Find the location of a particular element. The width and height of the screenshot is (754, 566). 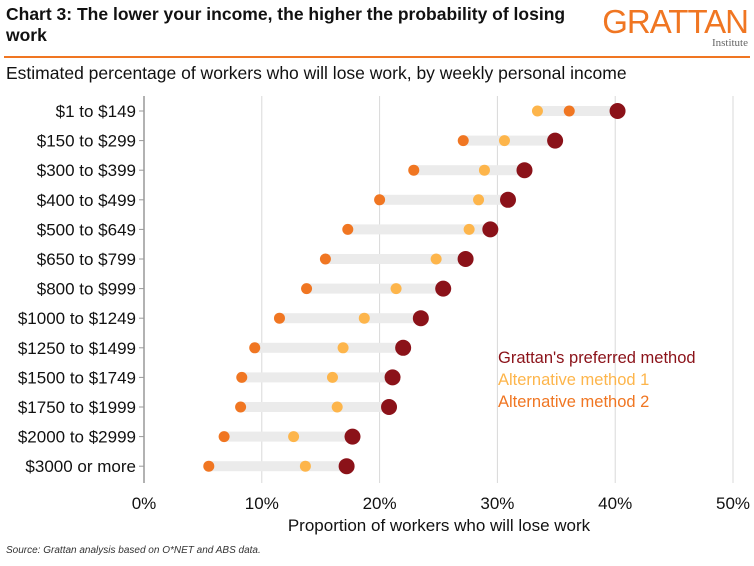

y-tick-label: $300 to $399 is located at coordinates (86, 170).